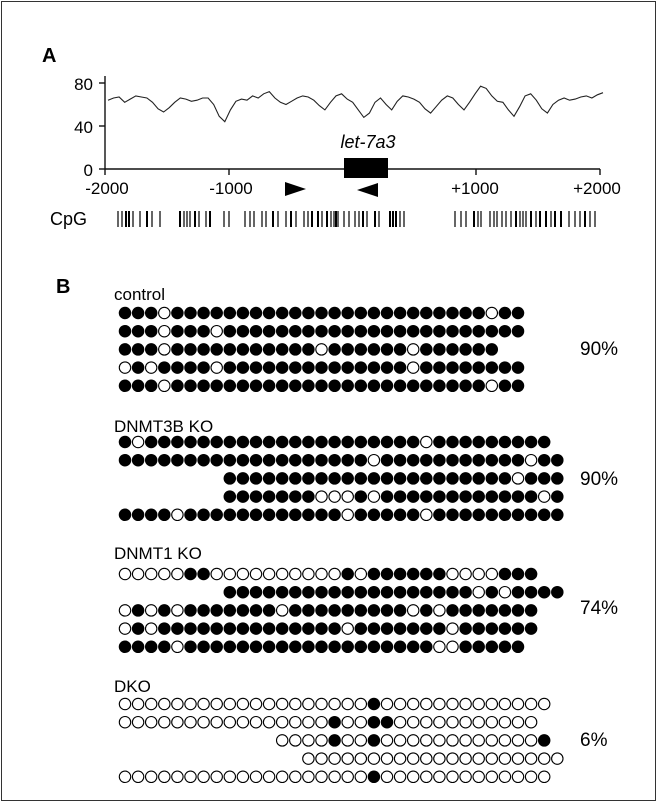 The image size is (659, 804). Describe the element at coordinates (88, 170) in the screenshot. I see `y-tick-label: 0` at that location.